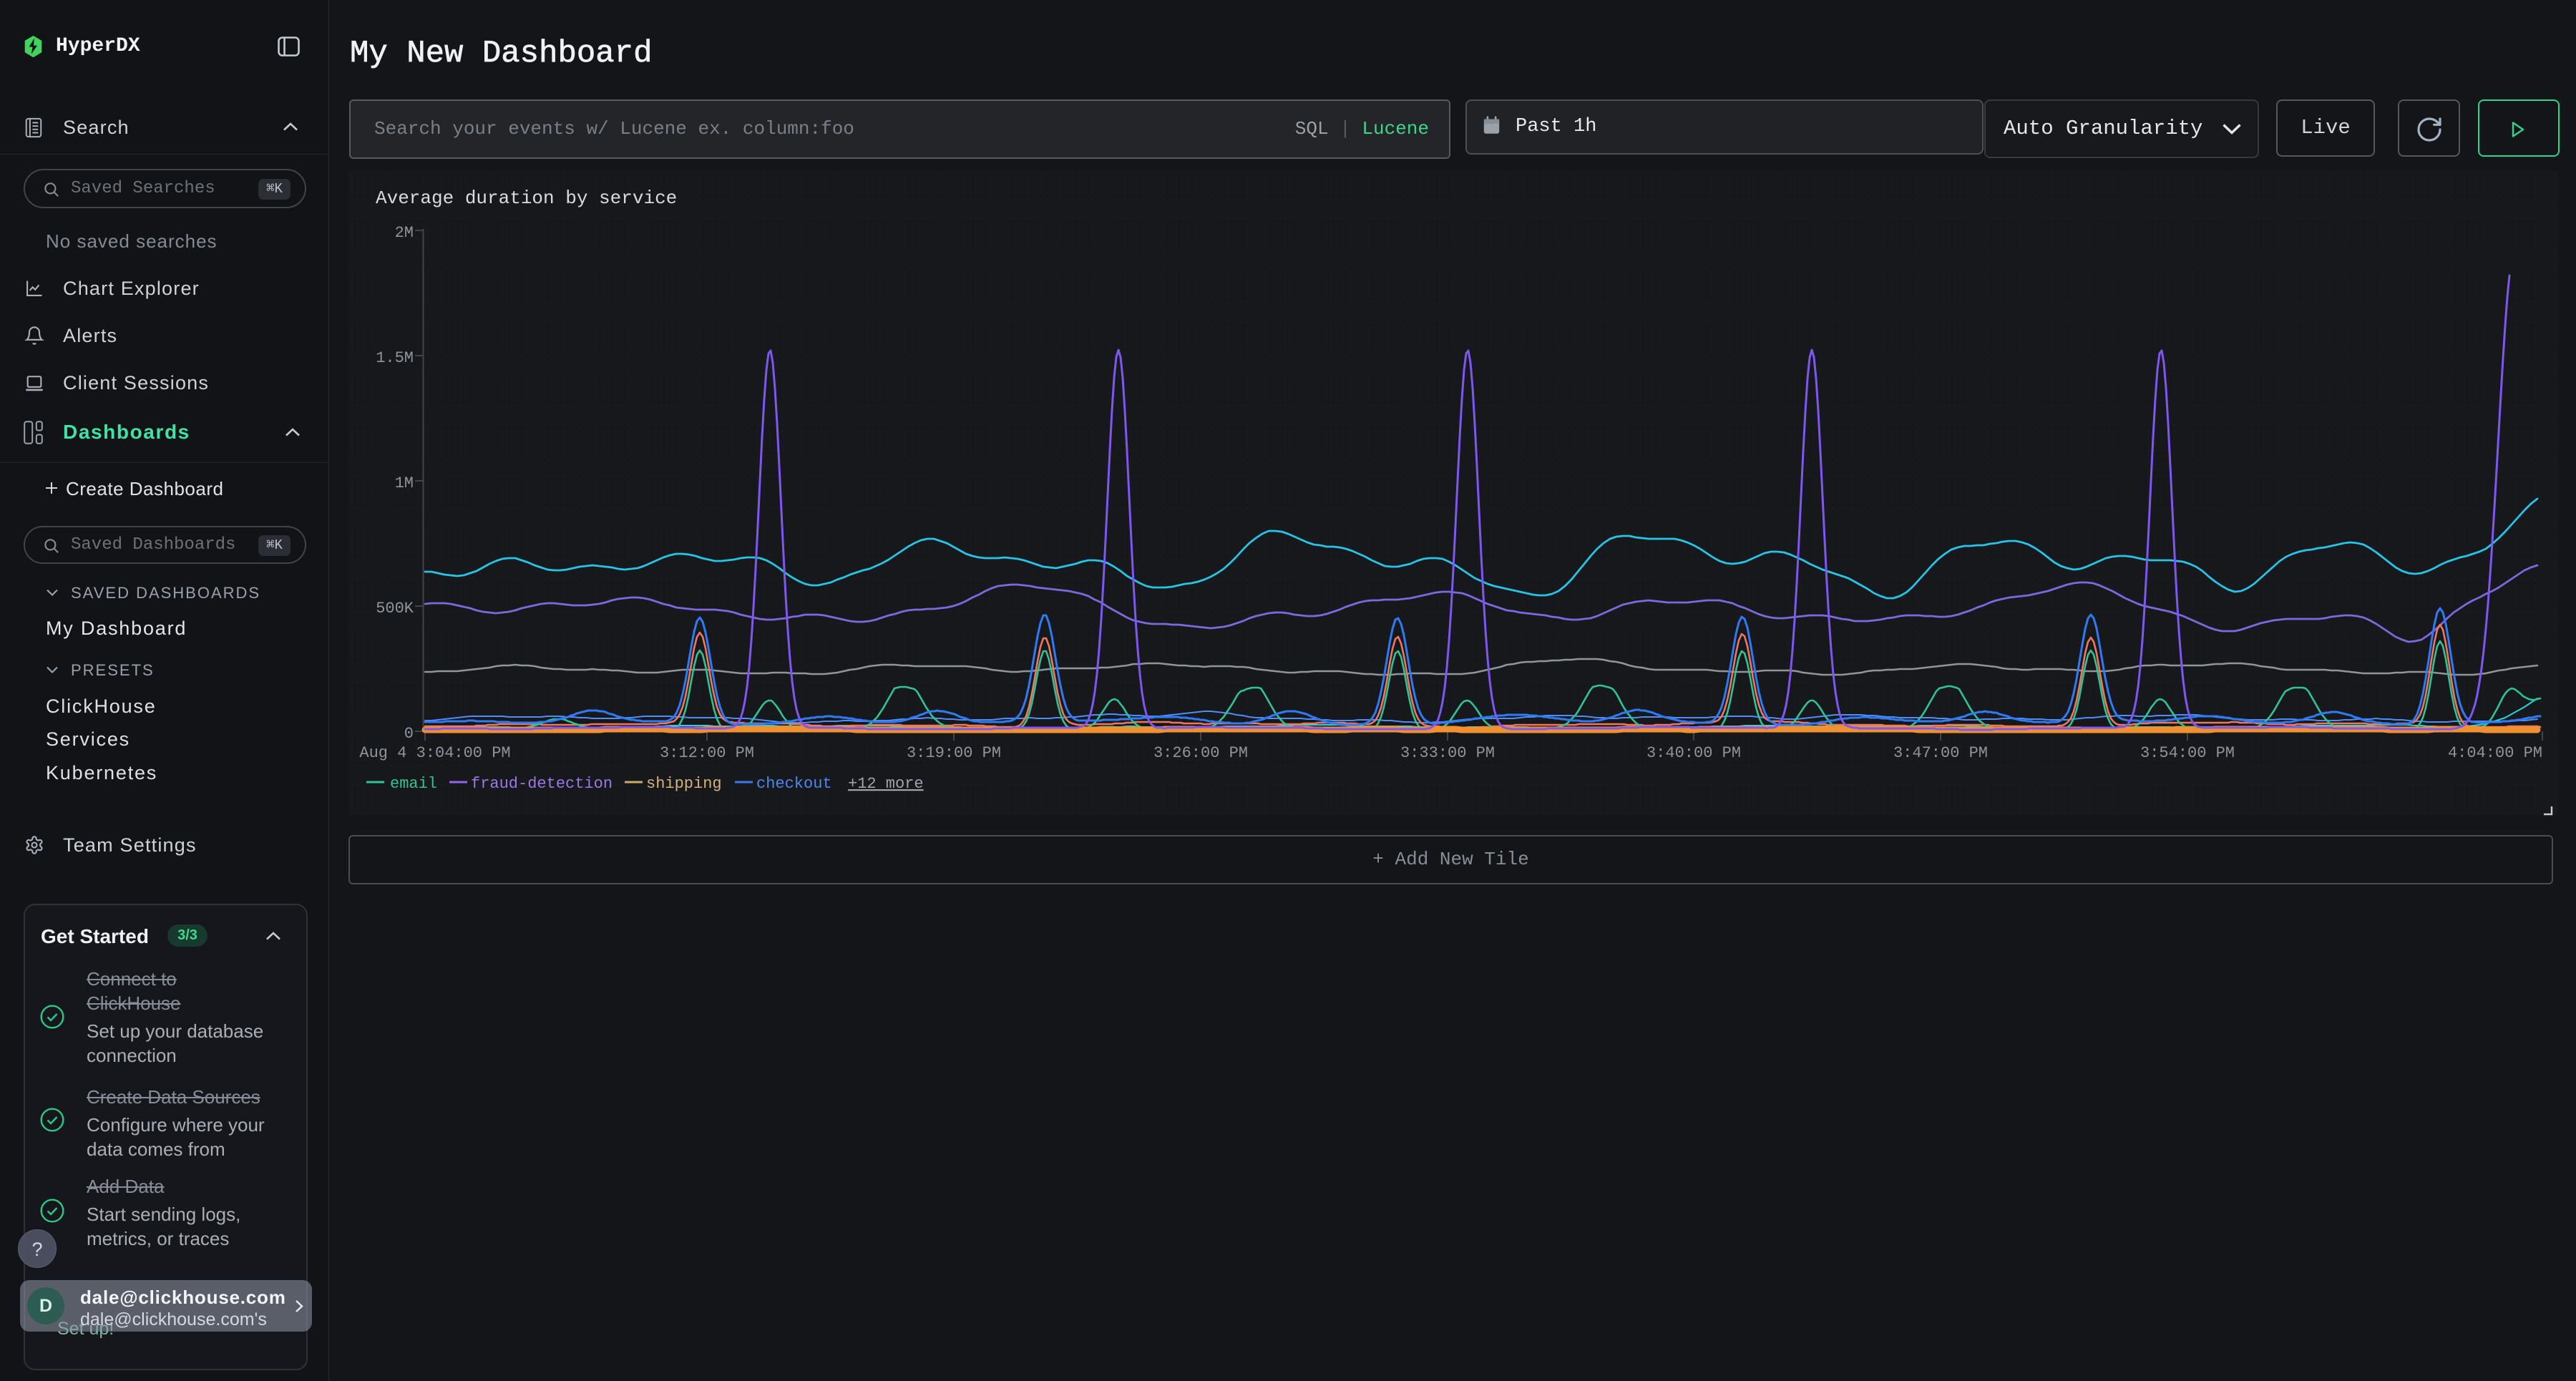 This screenshot has height=1381, width=2576. I want to click on svg-text: 3:26:00 PM, so click(1200, 753).